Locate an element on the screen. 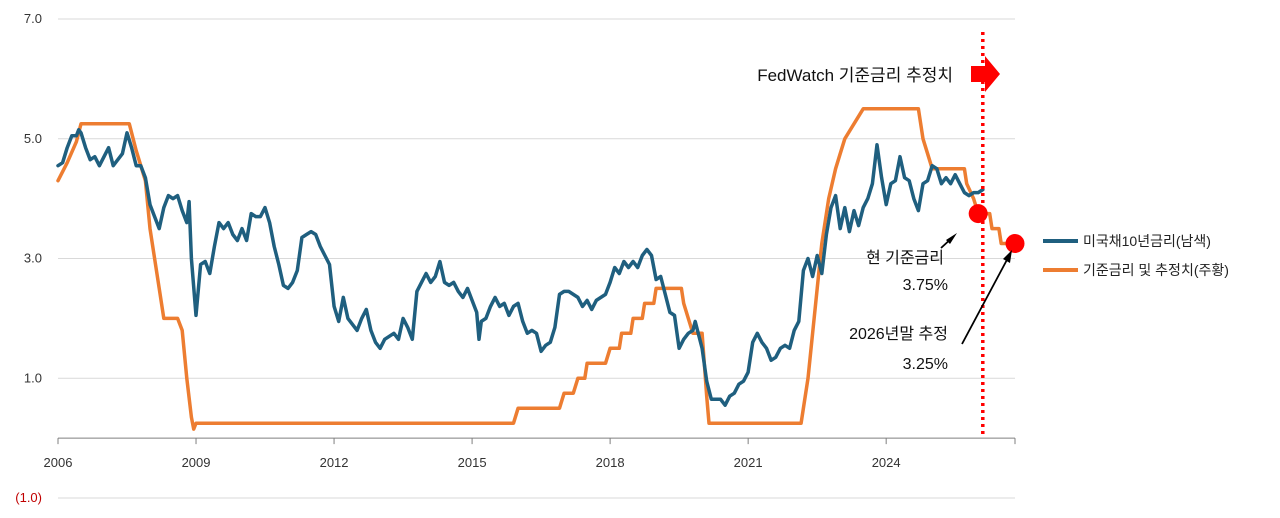  y-axis-ticks: 7.0 5.0 3.0 1.0 (1.0) is located at coordinates (28, 258).